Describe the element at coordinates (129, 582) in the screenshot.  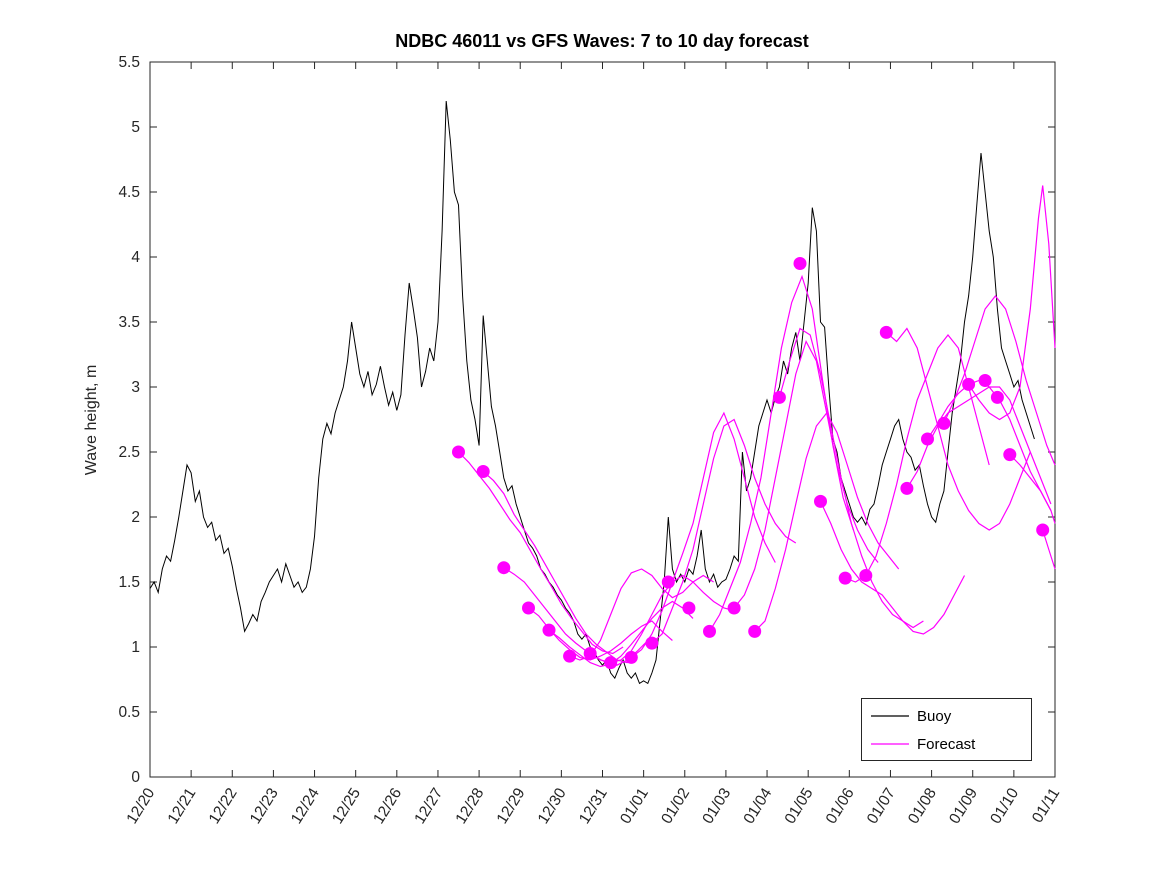
I see `y-tick-label: 1.5` at that location.